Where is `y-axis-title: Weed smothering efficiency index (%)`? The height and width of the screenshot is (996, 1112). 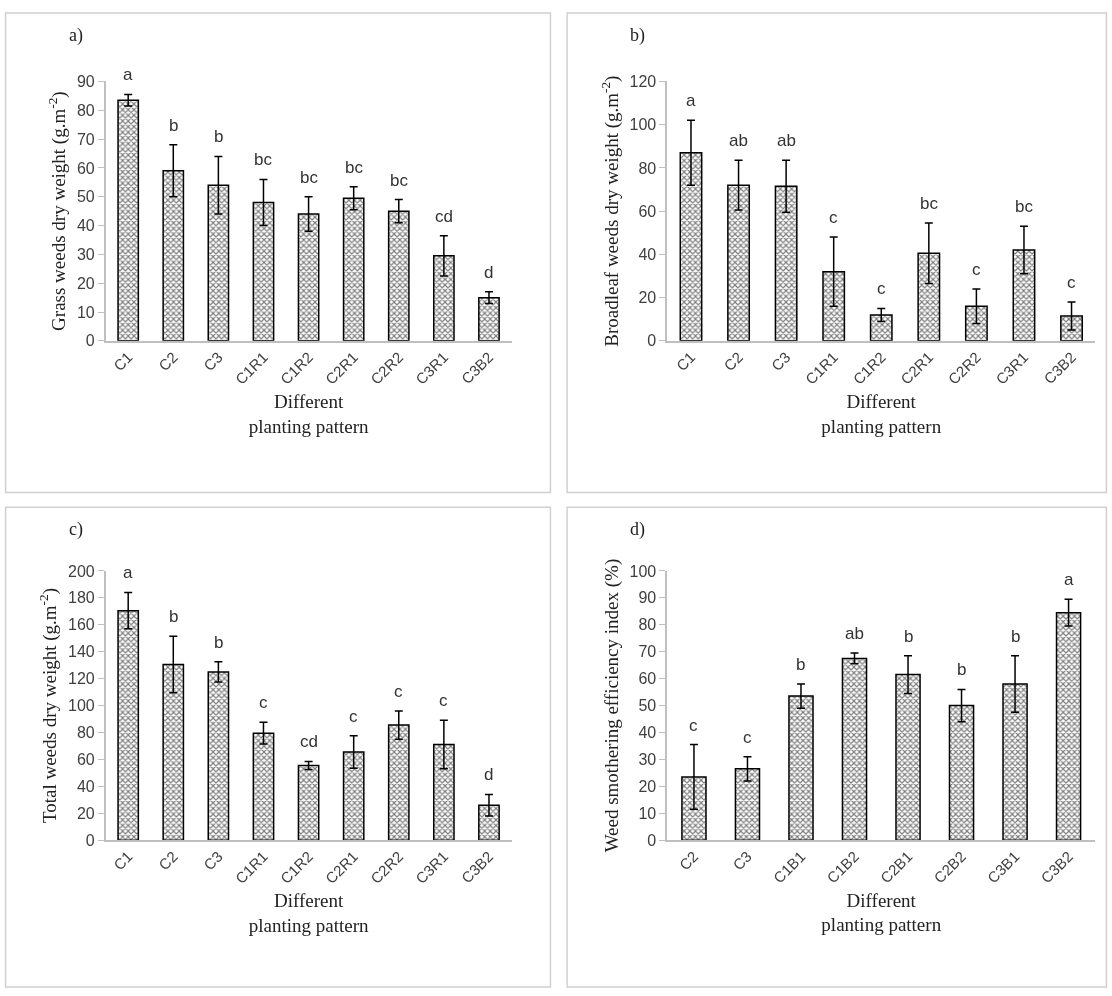 y-axis-title: Weed smothering efficiency index (%) is located at coordinates (611, 705).